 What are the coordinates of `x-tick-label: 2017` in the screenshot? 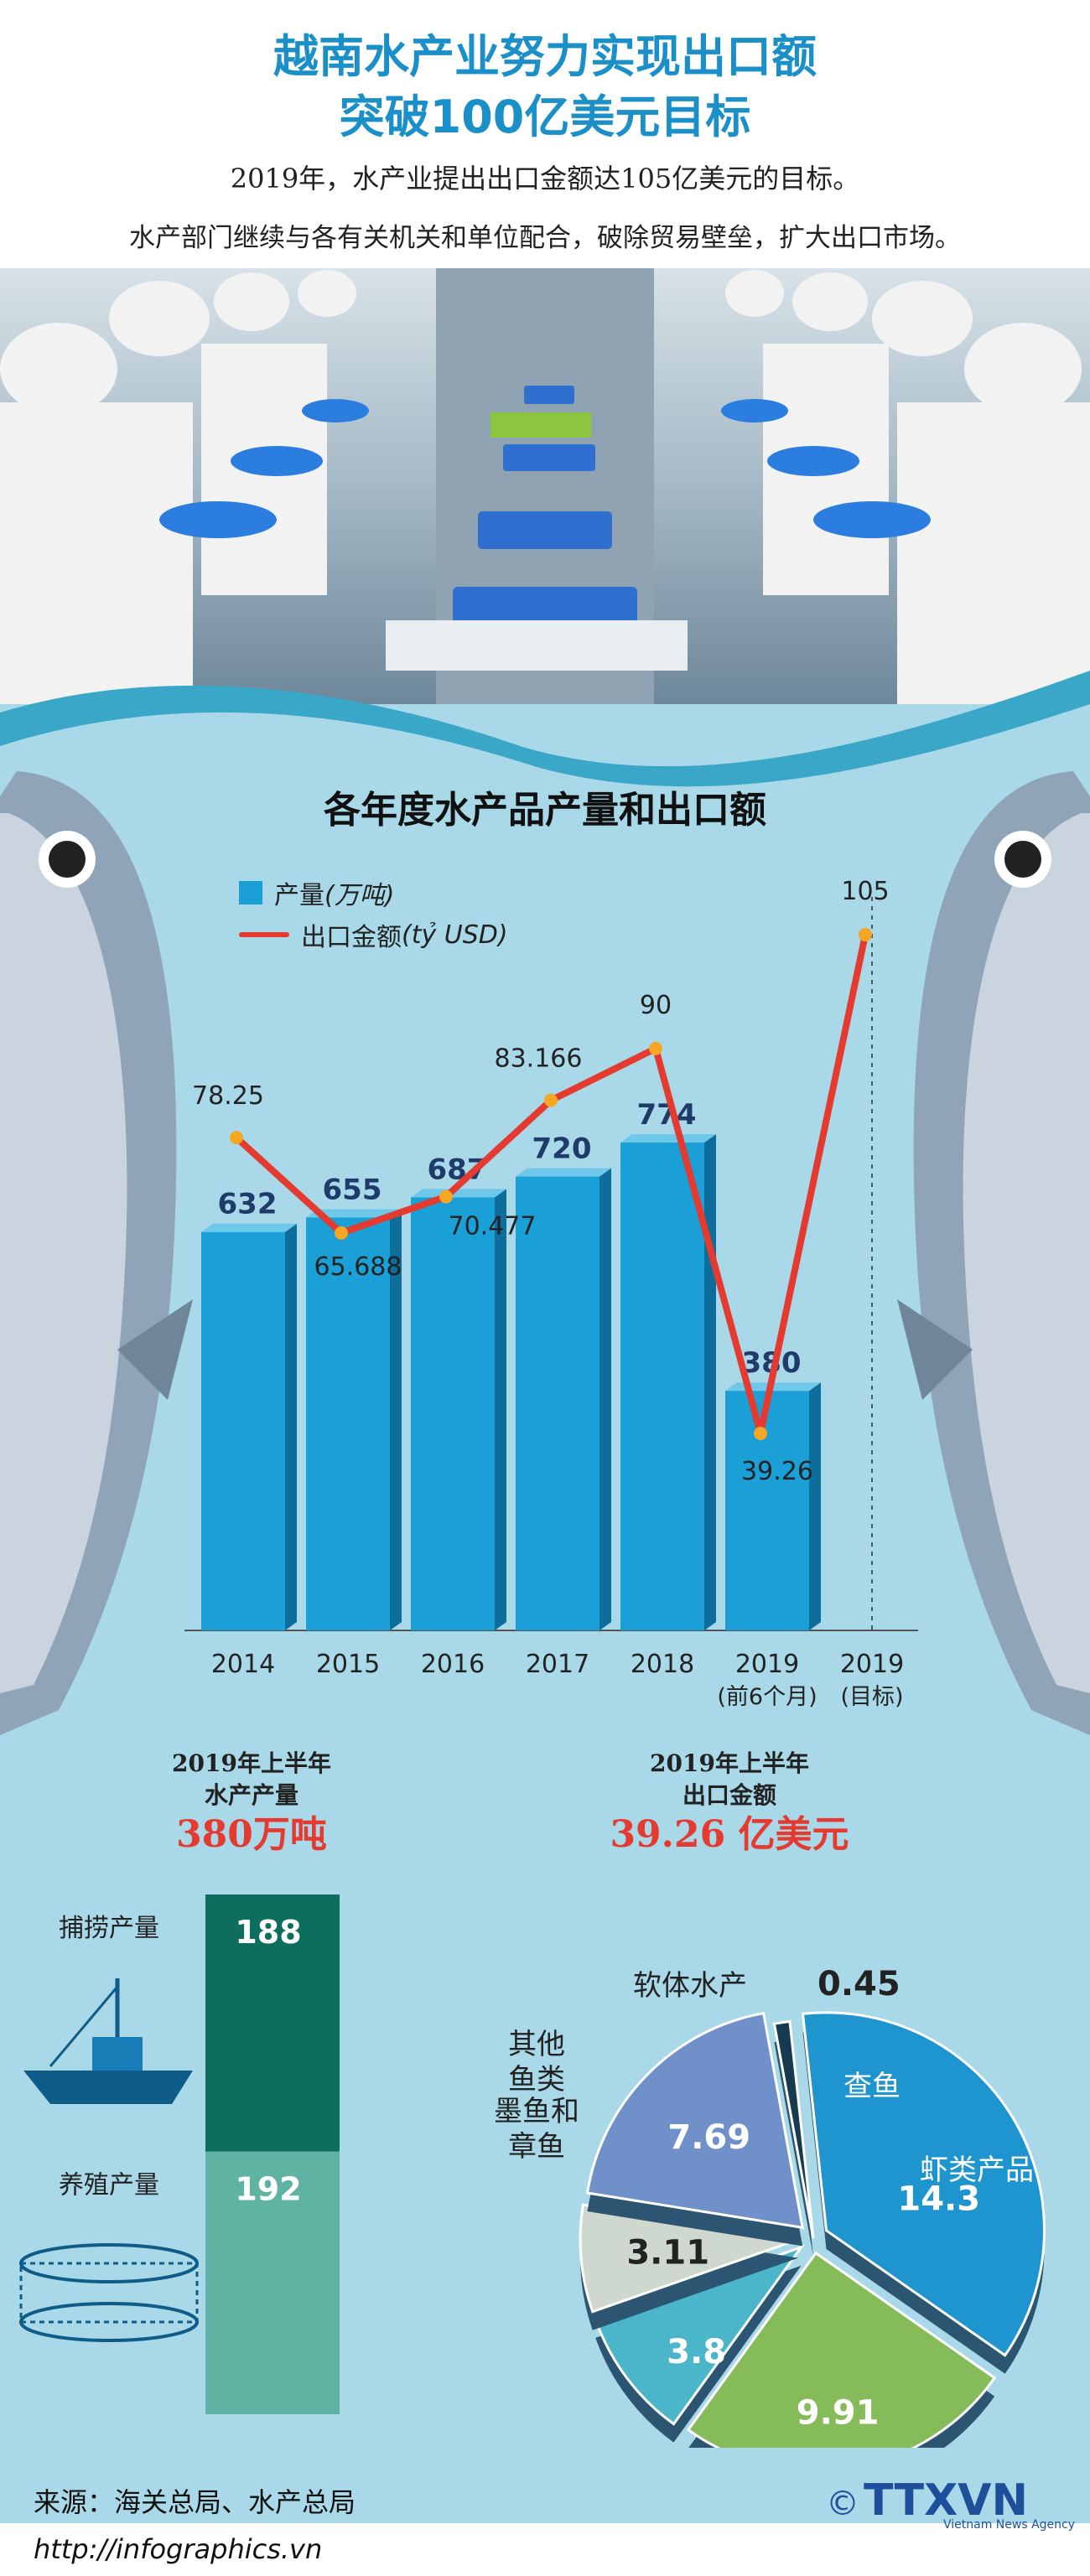 It's located at (557, 1664).